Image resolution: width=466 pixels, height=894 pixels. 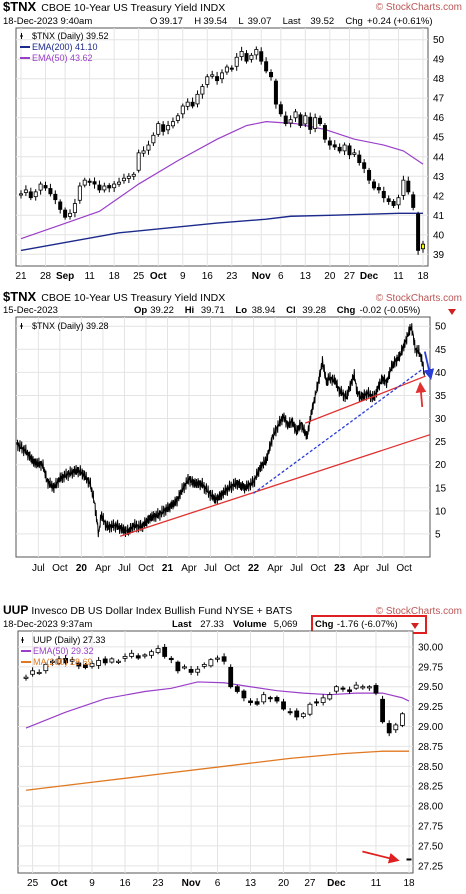 I want to click on y-tick-label: 30.00, so click(x=430, y=647).